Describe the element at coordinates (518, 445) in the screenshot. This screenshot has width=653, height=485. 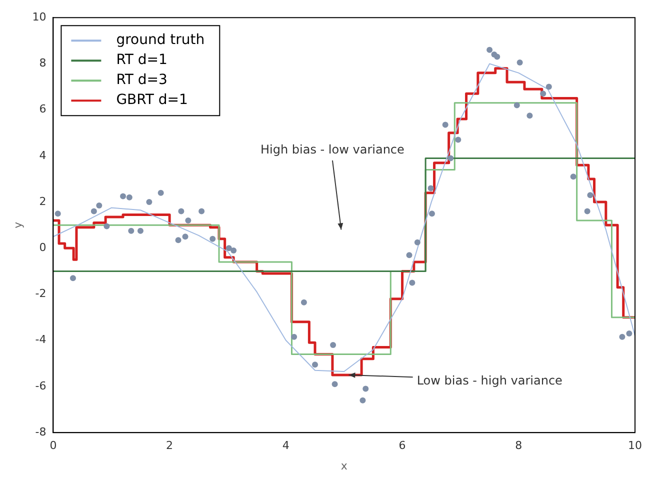
I see `x-tick-label: 8` at that location.